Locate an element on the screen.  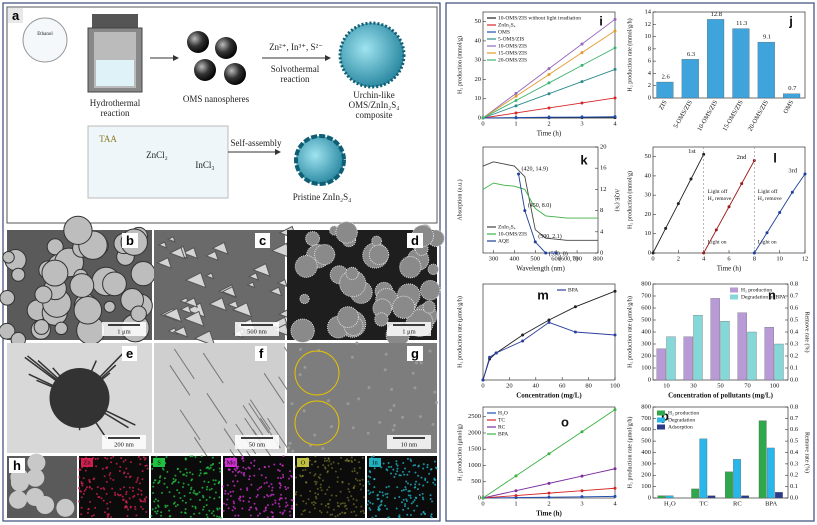
x-tick-label: 3 is located at coordinates (581, 123).